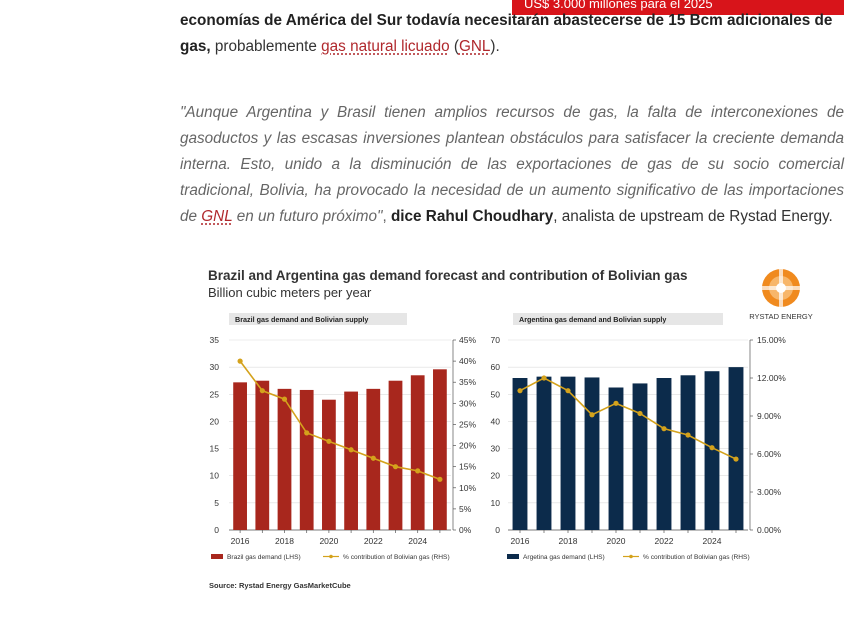  Describe the element at coordinates (496, 394) in the screenshot. I see `y-tick-label-left: 50` at that location.